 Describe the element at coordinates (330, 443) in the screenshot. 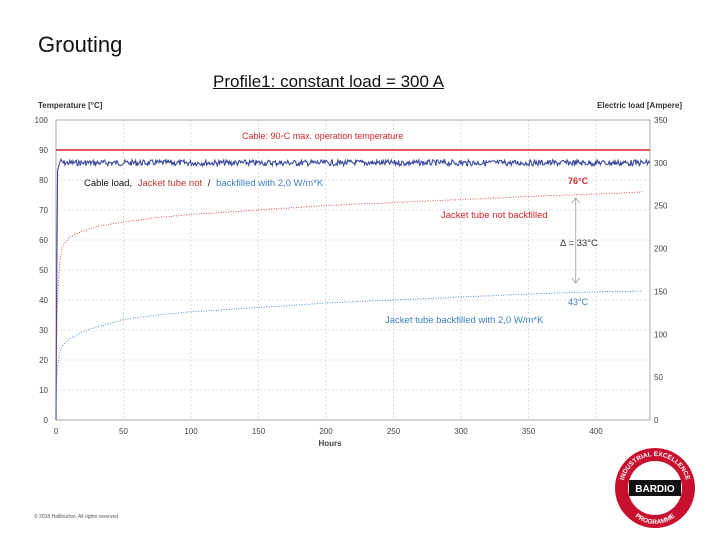

I see `x-axis-title: Hours` at that location.